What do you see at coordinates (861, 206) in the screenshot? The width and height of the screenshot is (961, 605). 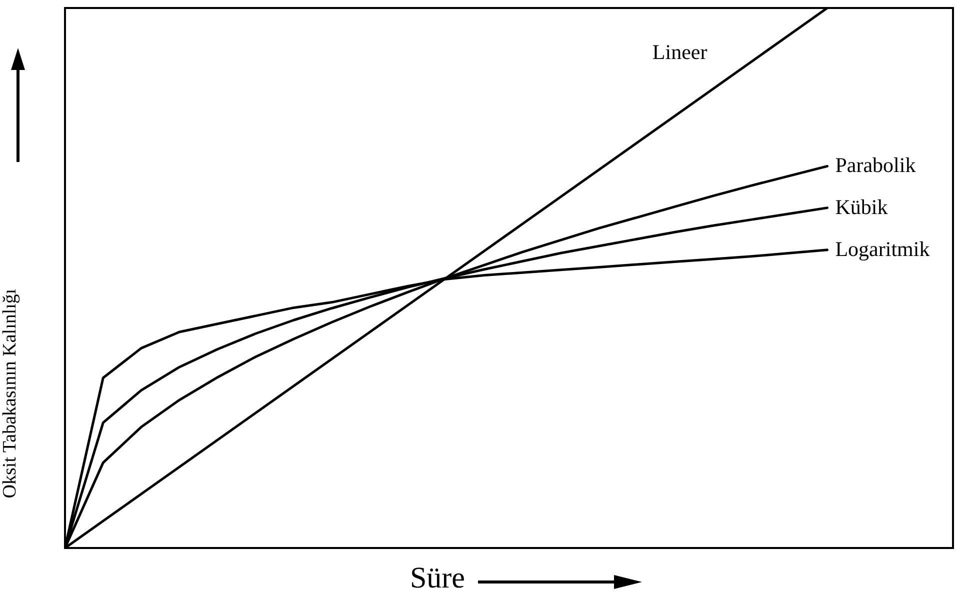 I see `series-label: Kübik` at bounding box center [861, 206].